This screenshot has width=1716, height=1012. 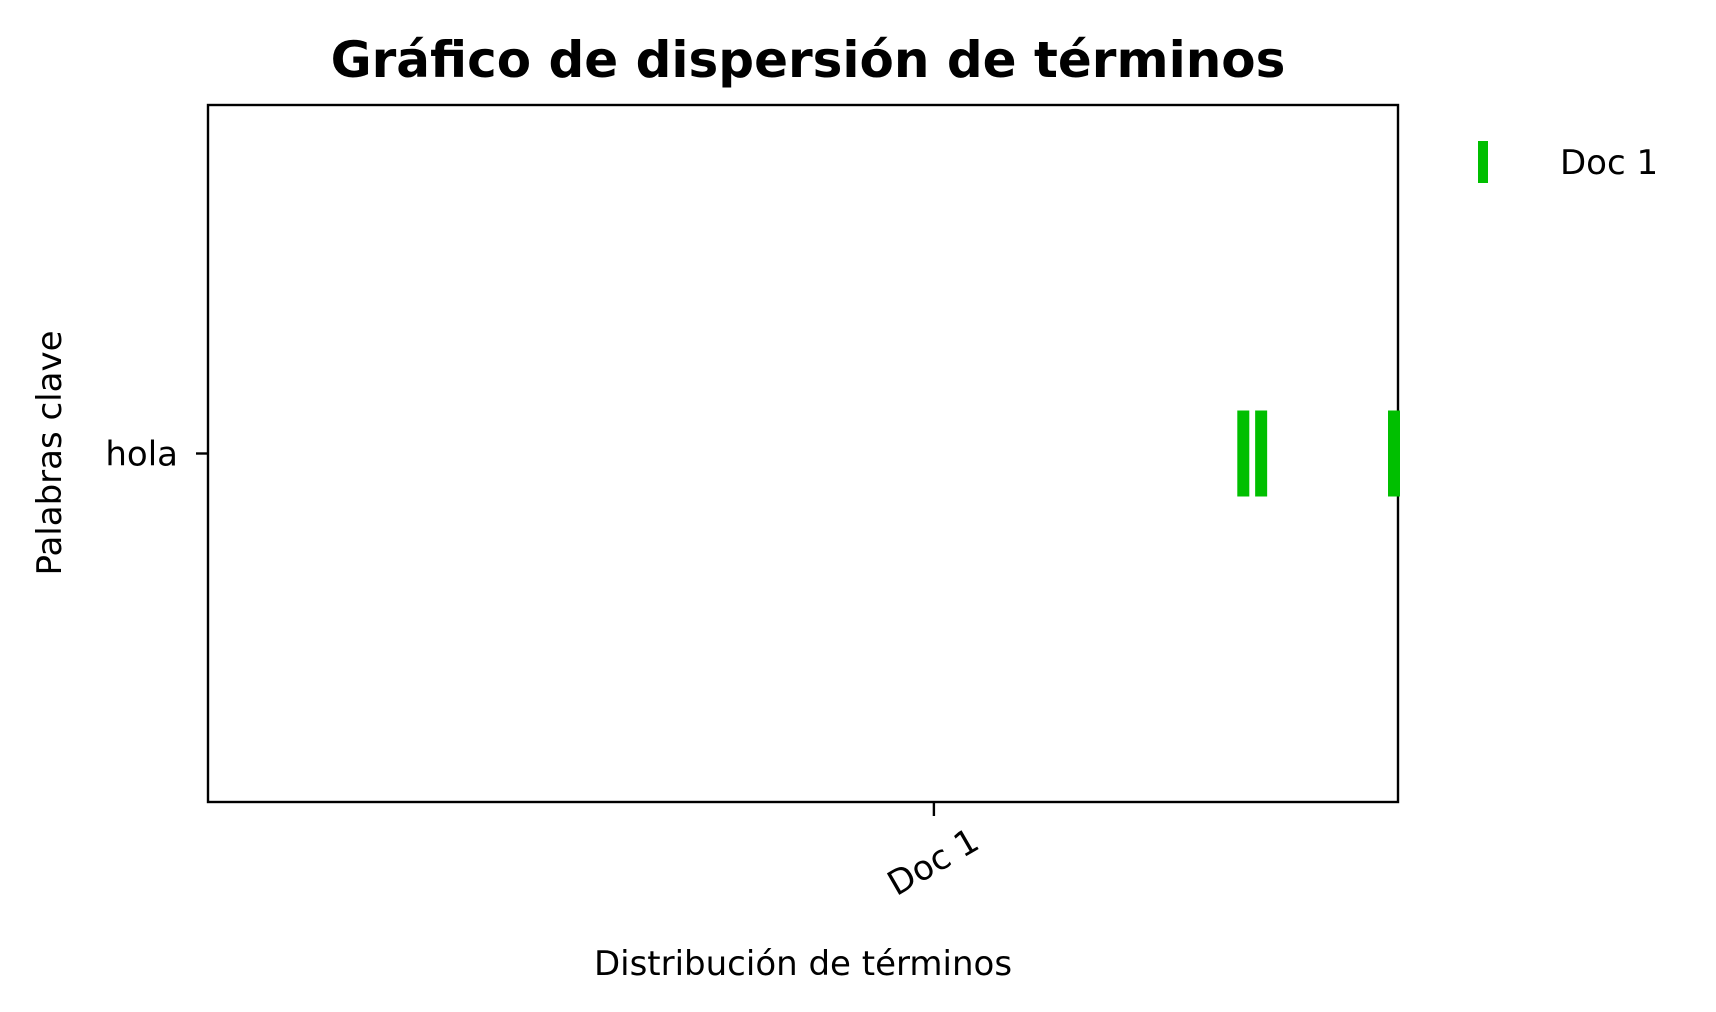 I want to click on y-axis: hola, so click(x=156, y=455).